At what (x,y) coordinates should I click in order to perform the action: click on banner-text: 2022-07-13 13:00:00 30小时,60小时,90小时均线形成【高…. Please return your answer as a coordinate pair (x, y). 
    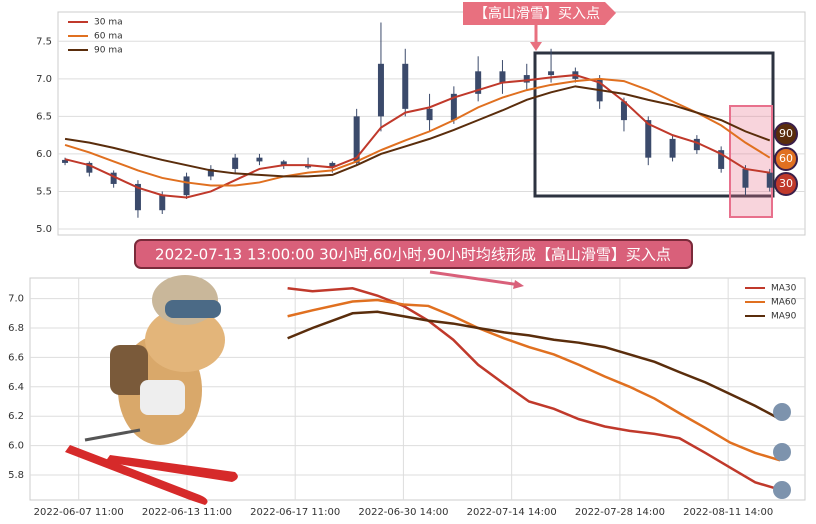
    Looking at the image, I should click on (413, 255).